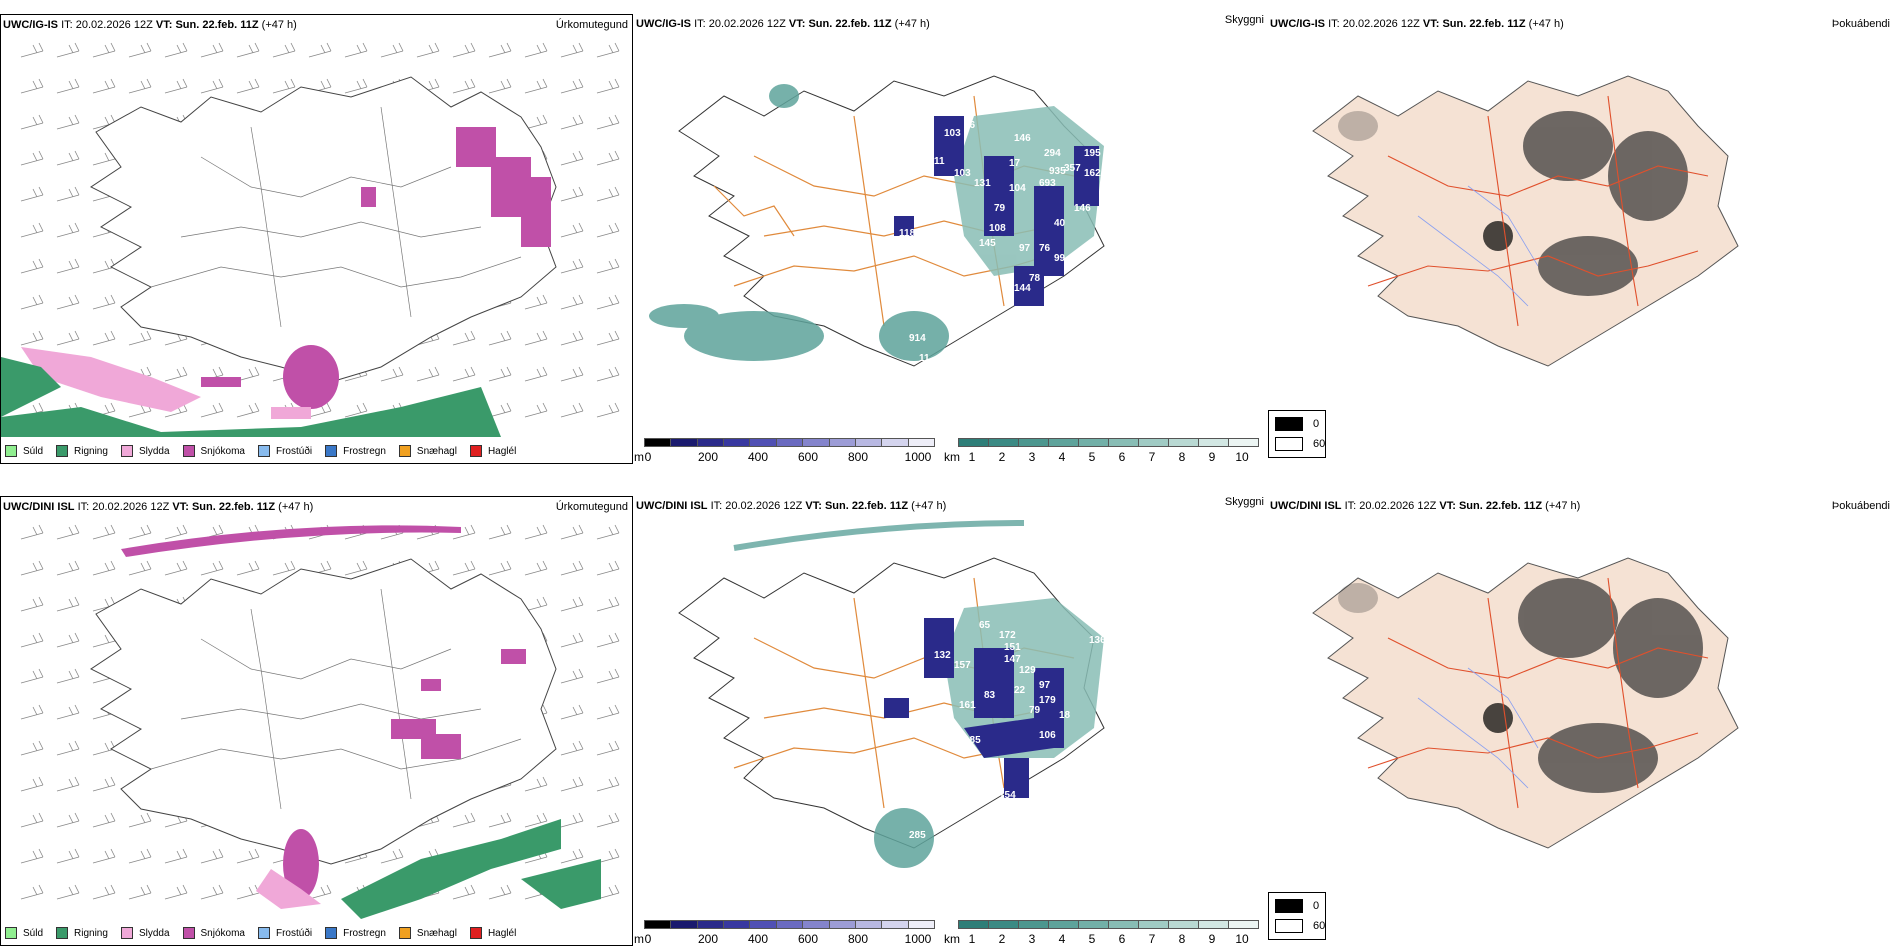  What do you see at coordinates (915, 213) in the screenshot?
I see `visibility-label: 93` at bounding box center [915, 213].